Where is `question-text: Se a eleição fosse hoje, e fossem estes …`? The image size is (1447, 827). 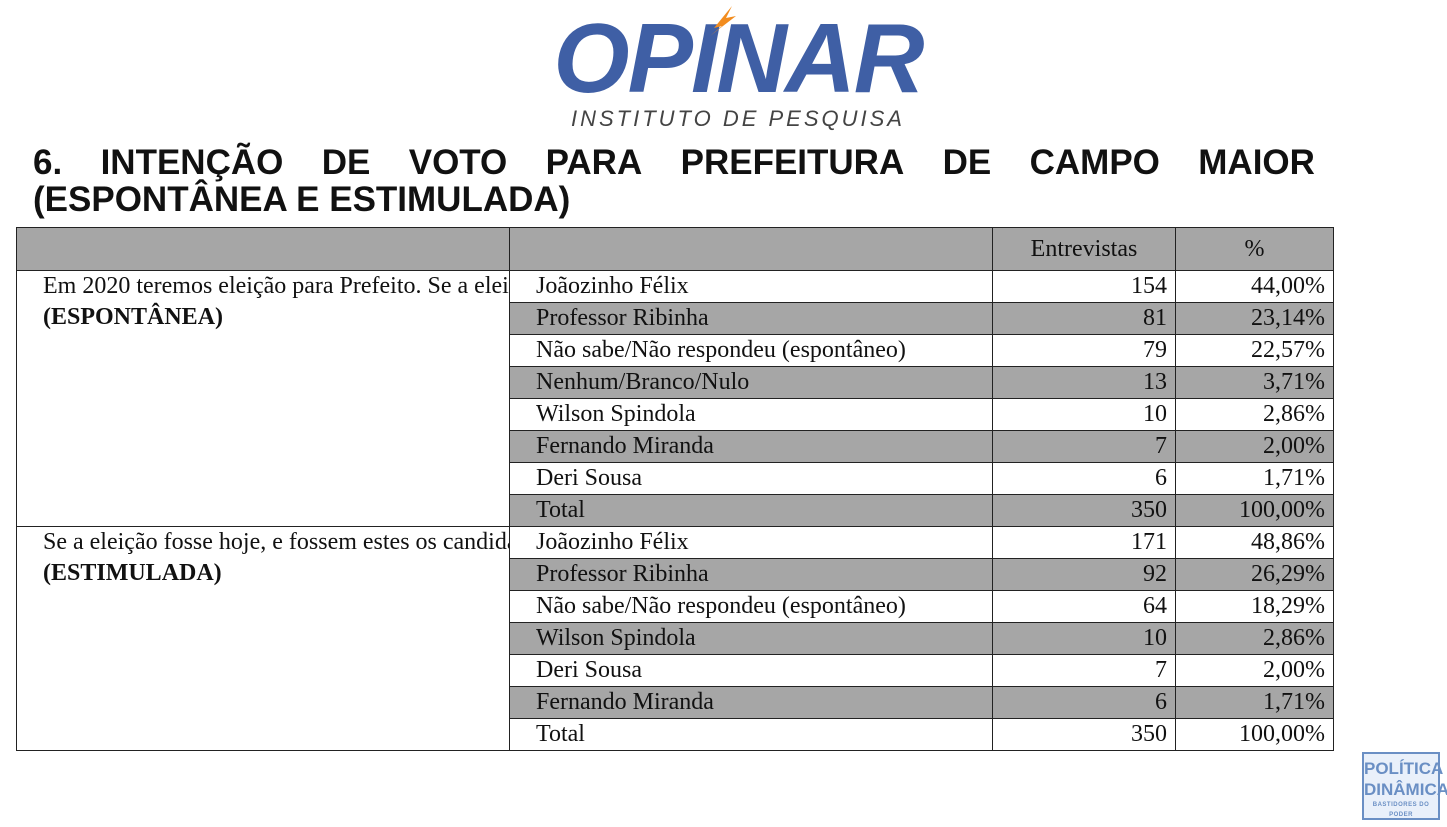 question-text: Se a eleição fosse hoje, e fossem estes … is located at coordinates (276, 542).